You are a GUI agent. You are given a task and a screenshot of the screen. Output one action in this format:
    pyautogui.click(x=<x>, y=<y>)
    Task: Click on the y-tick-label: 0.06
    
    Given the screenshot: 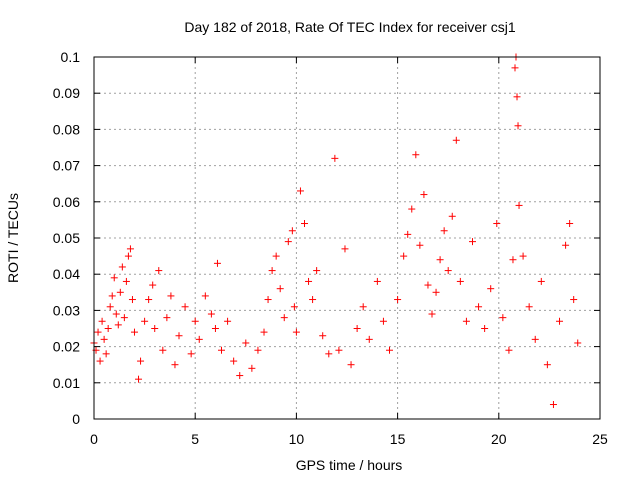 What is the action you would take?
    pyautogui.click(x=66, y=202)
    